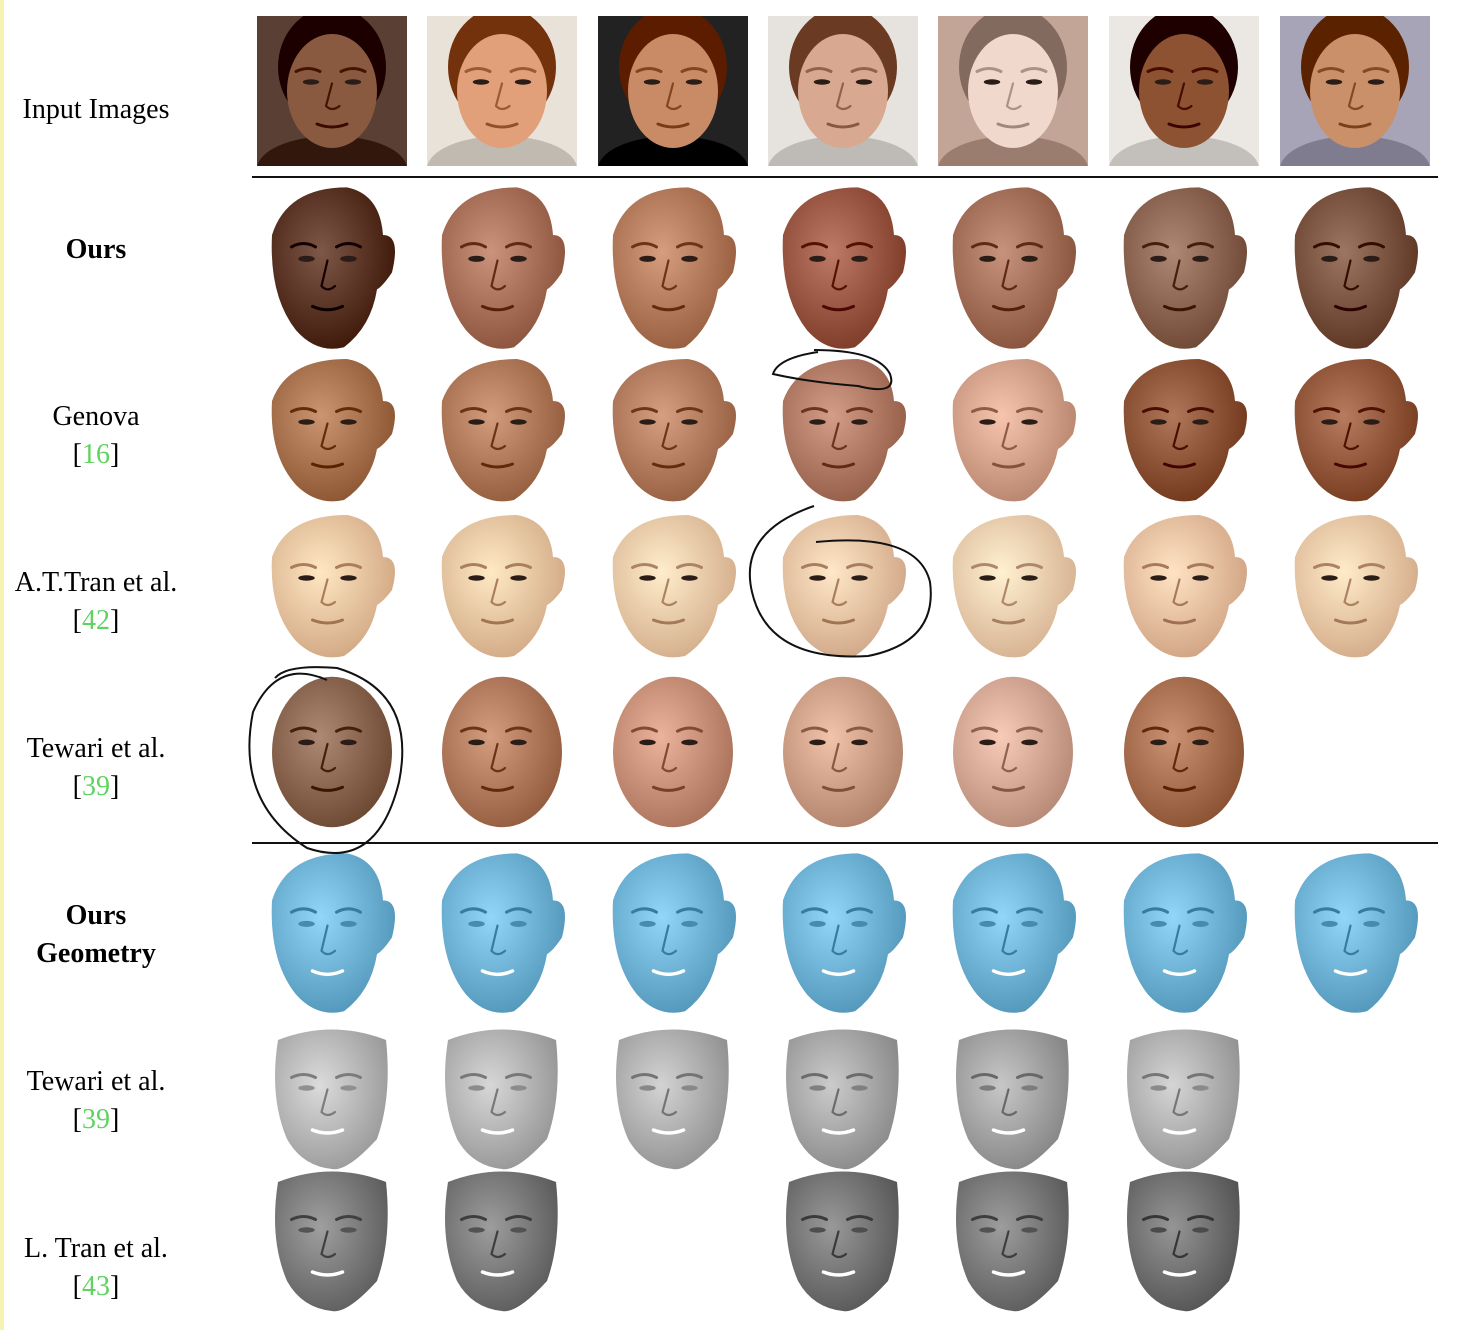 This screenshot has height=1330, width=1466. I want to click on row-label-input-images: Input Images, so click(96, 110).